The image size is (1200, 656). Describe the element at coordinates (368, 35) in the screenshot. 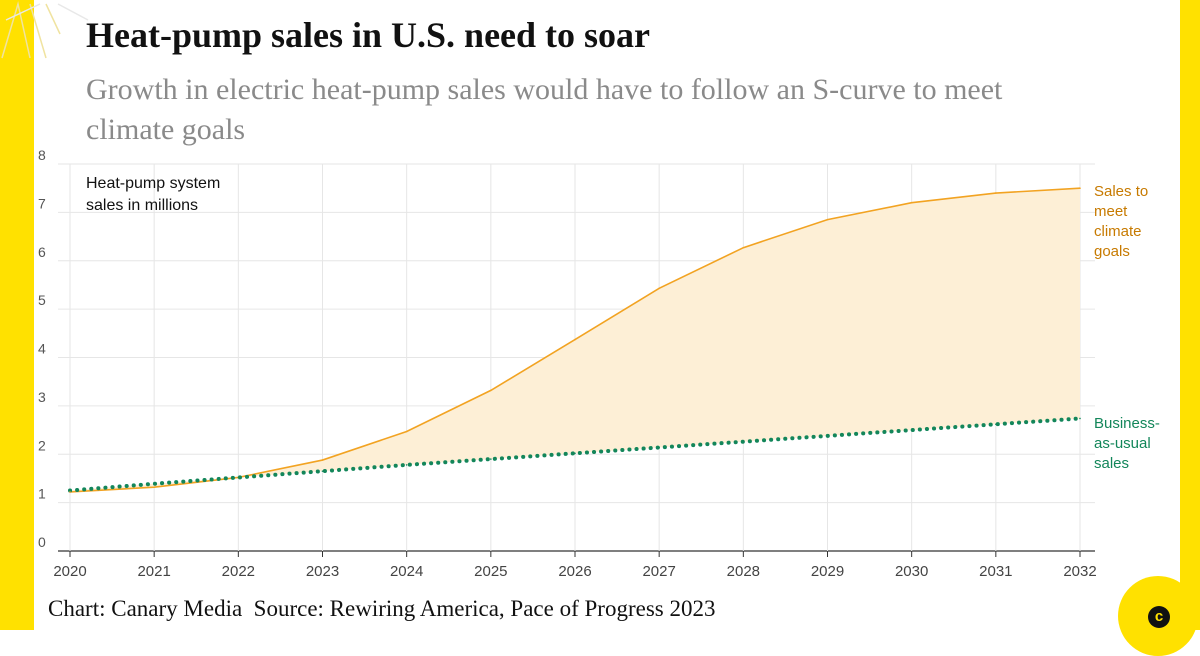

I see `chart-title: Heat-pump sales in U.S. need to soar` at that location.